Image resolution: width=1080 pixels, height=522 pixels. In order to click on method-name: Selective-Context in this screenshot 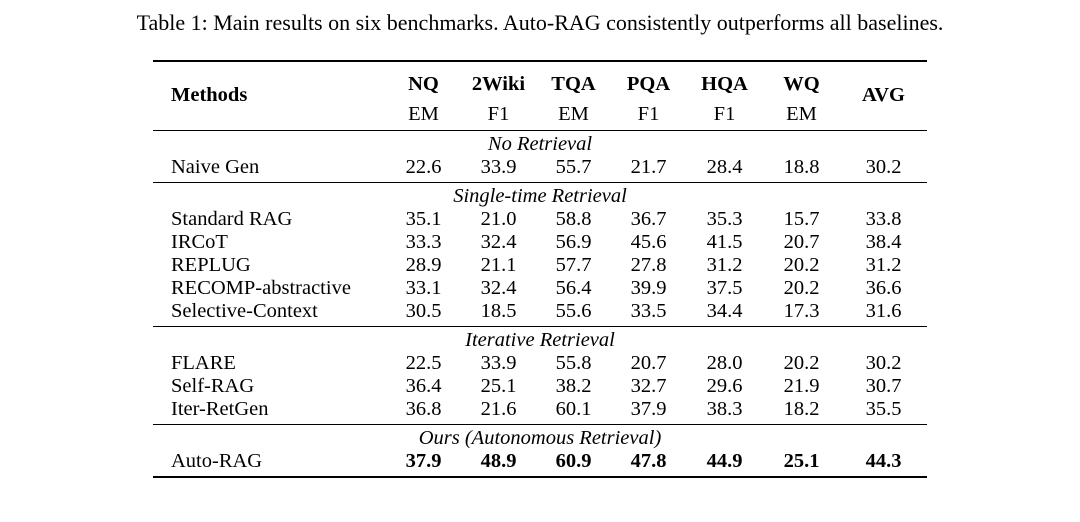, I will do `click(244, 310)`.